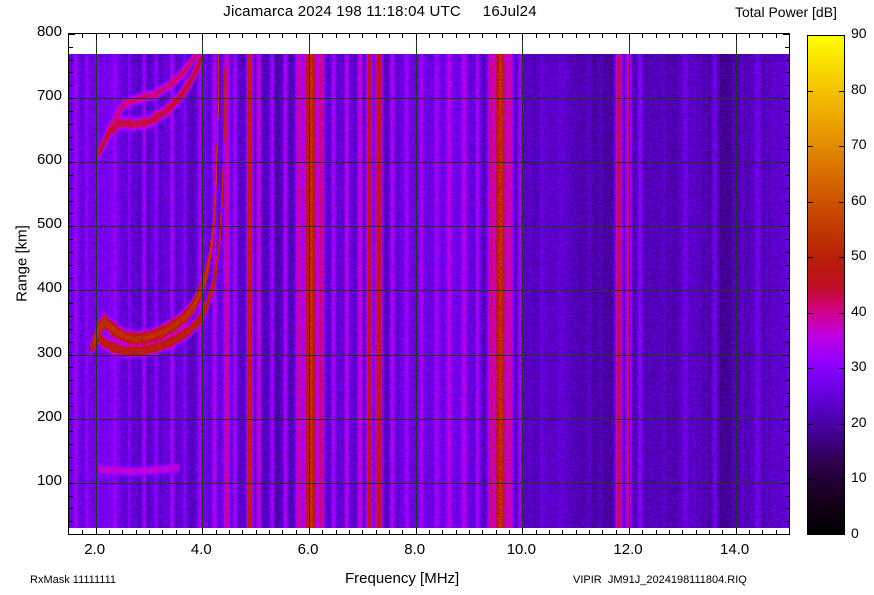 The image size is (874, 595). I want to click on y-tick-label: 200, so click(49, 416).